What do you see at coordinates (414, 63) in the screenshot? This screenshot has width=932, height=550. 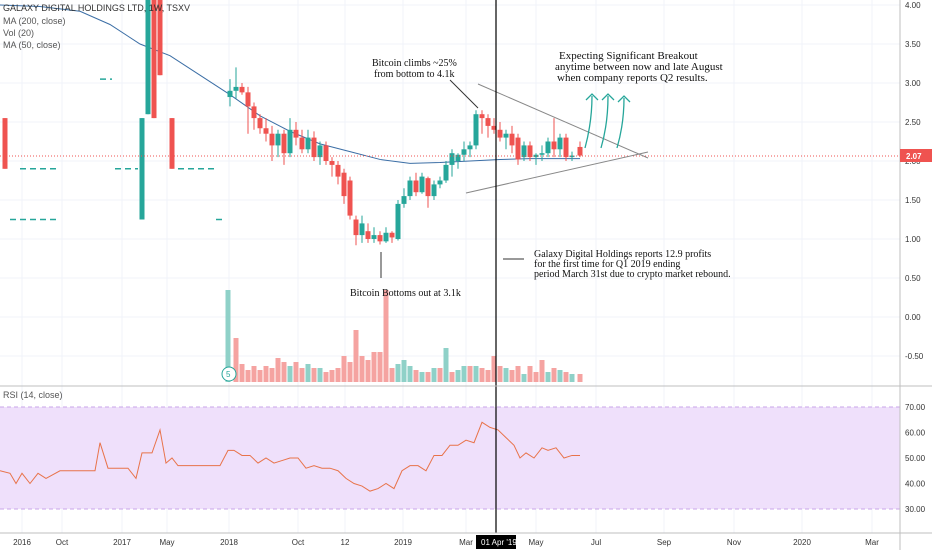 I see `climb-note-line1: Bitcoin climbs ~25%` at bounding box center [414, 63].